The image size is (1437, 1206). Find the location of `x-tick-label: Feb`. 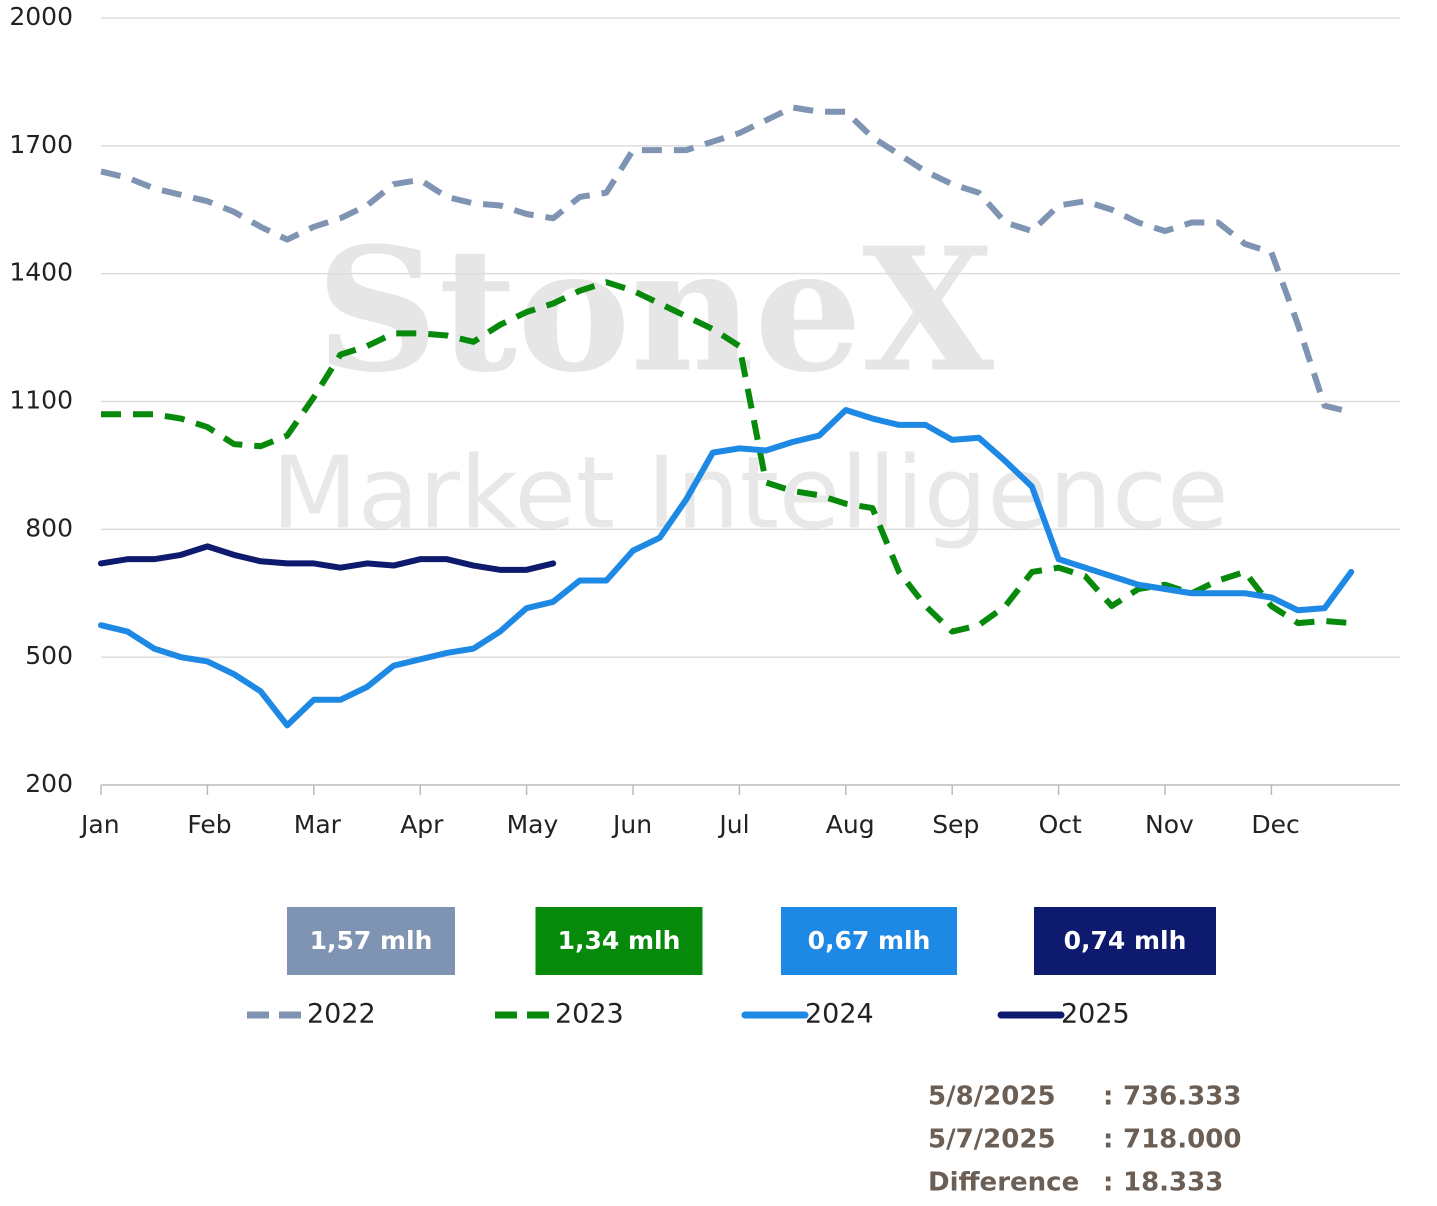

x-tick-label: Feb is located at coordinates (209, 824).